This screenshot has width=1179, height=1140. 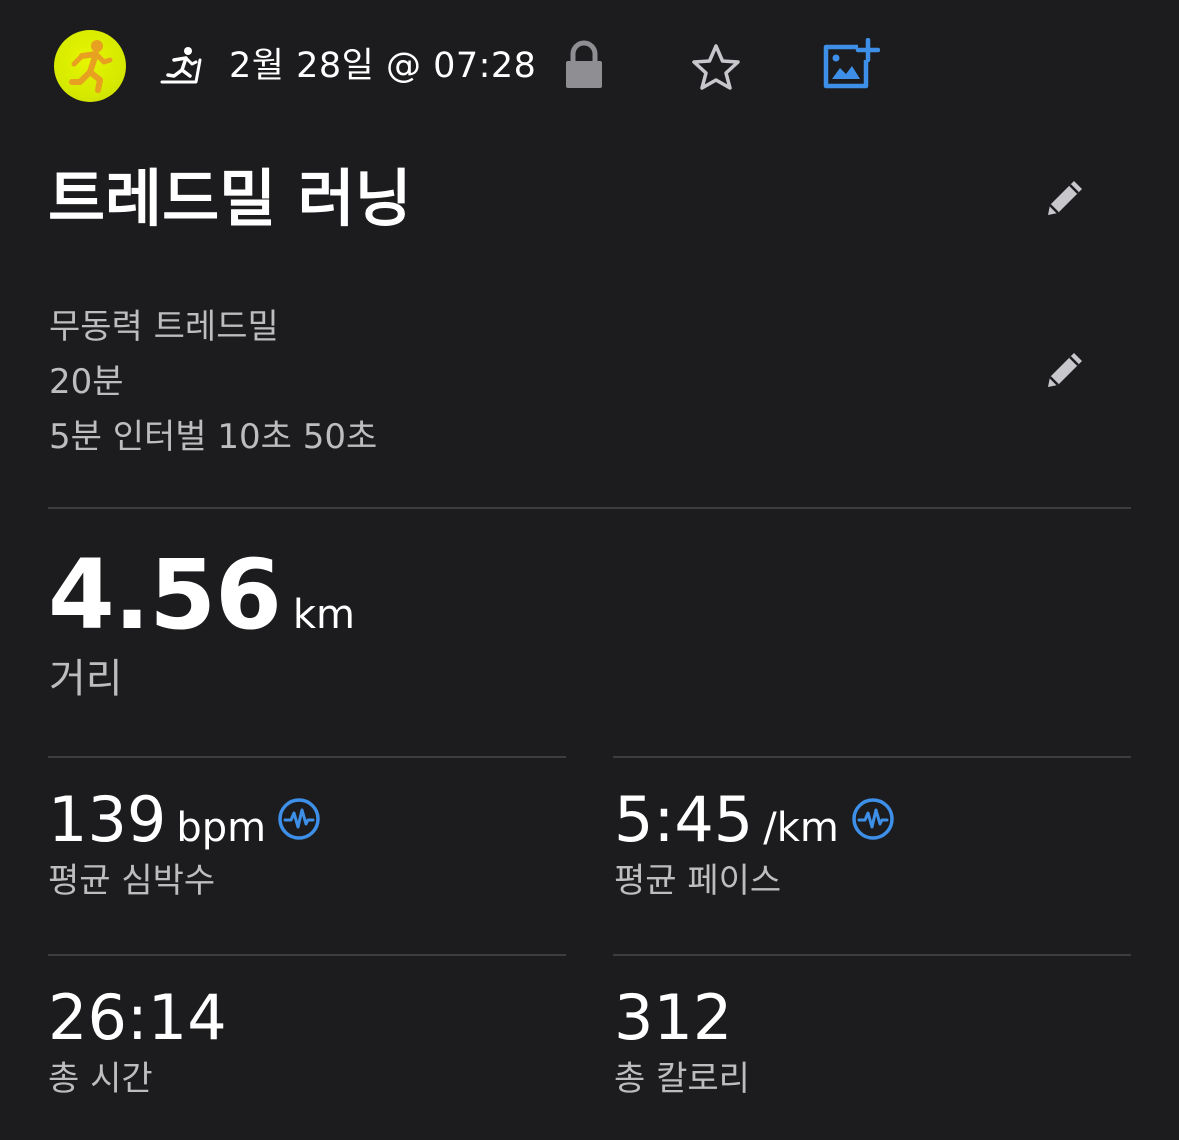 I want to click on total-calories-value: 312, so click(x=673, y=1026).